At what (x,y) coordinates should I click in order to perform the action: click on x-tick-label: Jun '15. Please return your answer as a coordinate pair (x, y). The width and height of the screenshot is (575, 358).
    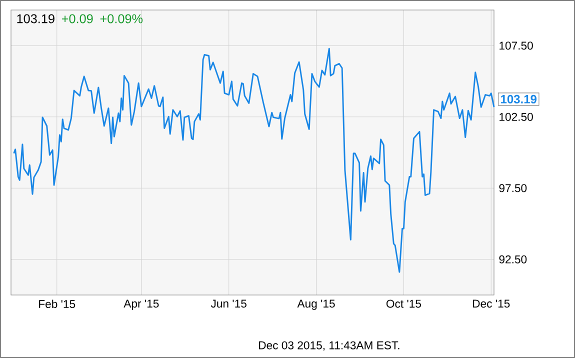
    Looking at the image, I should click on (228, 304).